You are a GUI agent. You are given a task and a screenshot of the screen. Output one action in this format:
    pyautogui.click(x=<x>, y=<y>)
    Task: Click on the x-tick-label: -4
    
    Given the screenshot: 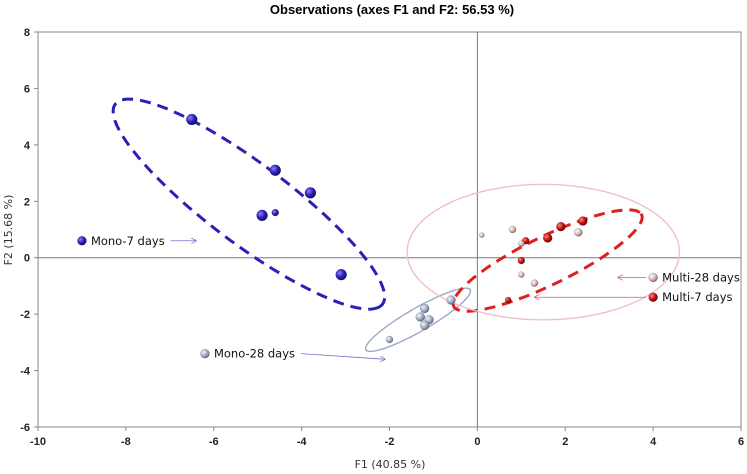 What is the action you would take?
    pyautogui.click(x=302, y=442)
    